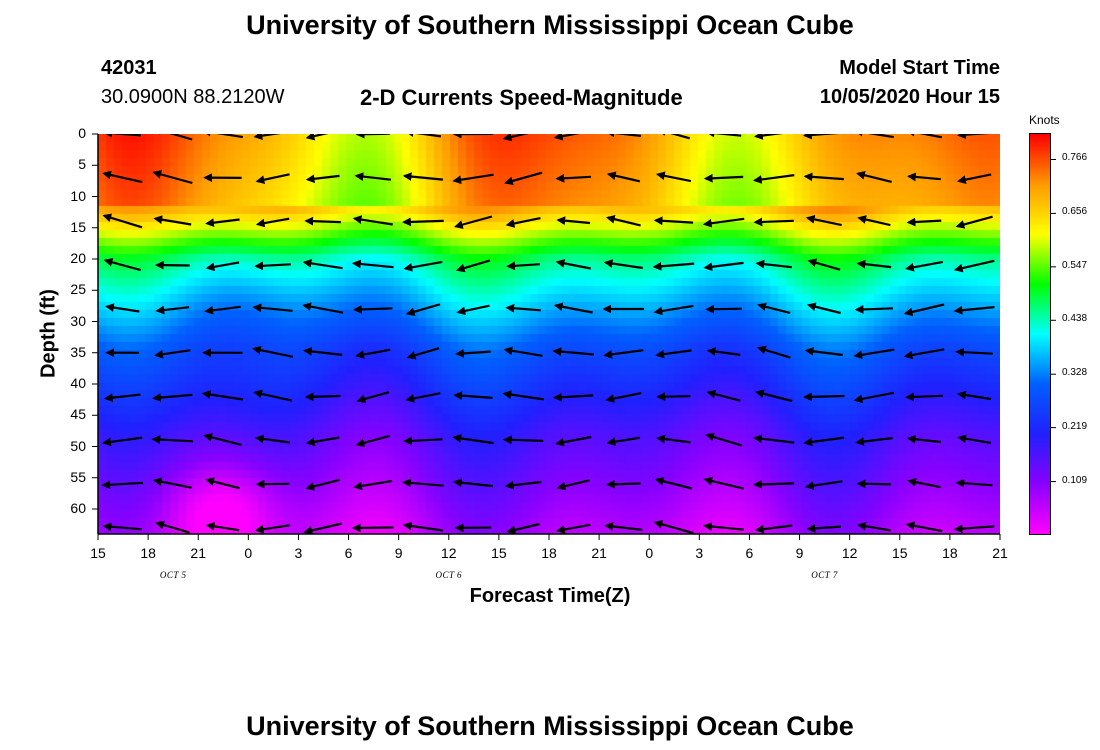  I want to click on colorbar-tick-label: 0.438, so click(1075, 319).